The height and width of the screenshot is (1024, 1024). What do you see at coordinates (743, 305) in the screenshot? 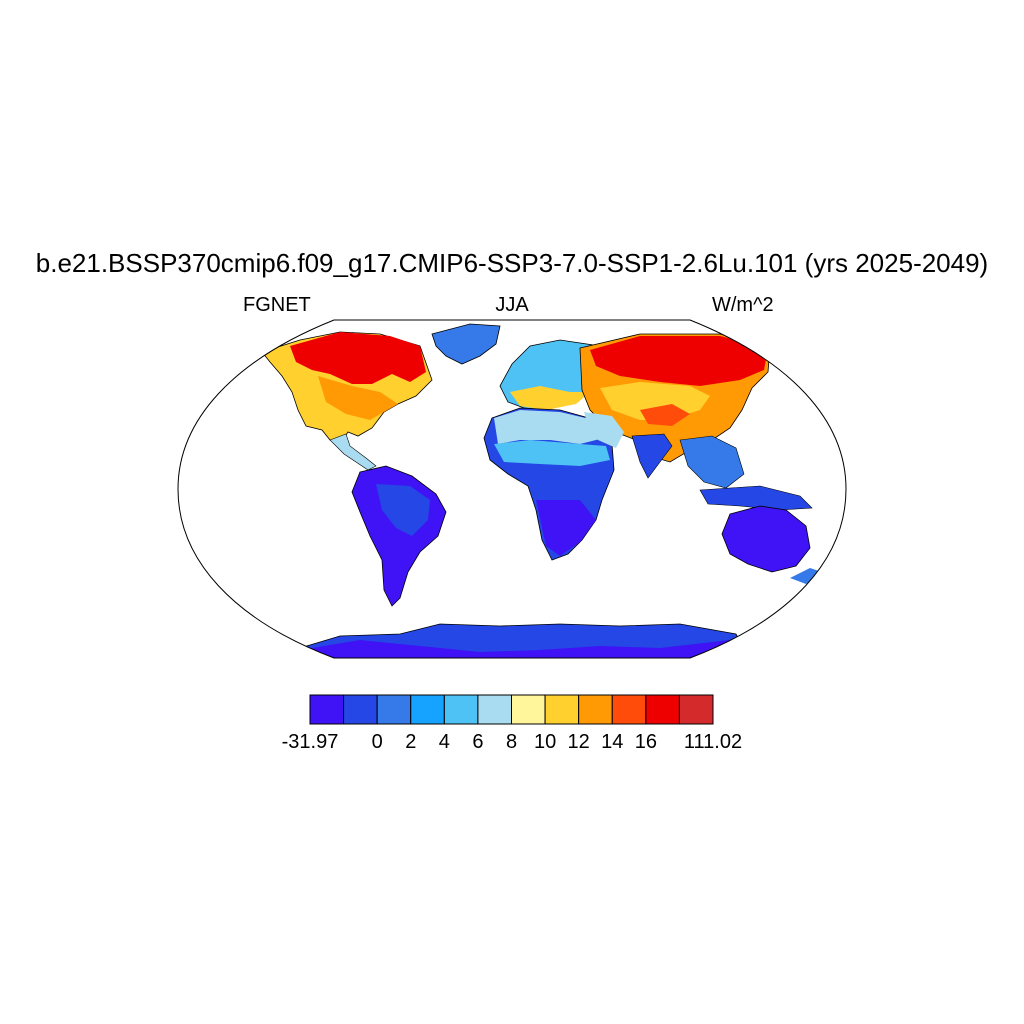
I see `right-string: W/m^2` at bounding box center [743, 305].